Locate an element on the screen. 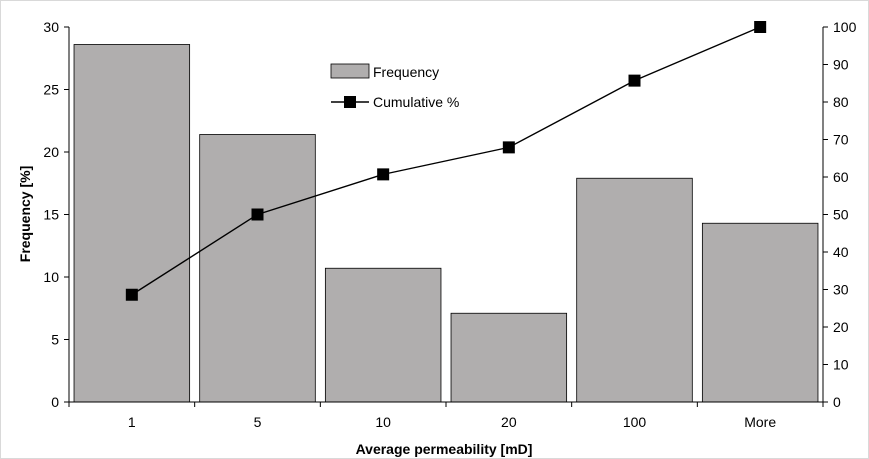 The height and width of the screenshot is (459, 869). x-tick-label-20: 20 is located at coordinates (509, 422).